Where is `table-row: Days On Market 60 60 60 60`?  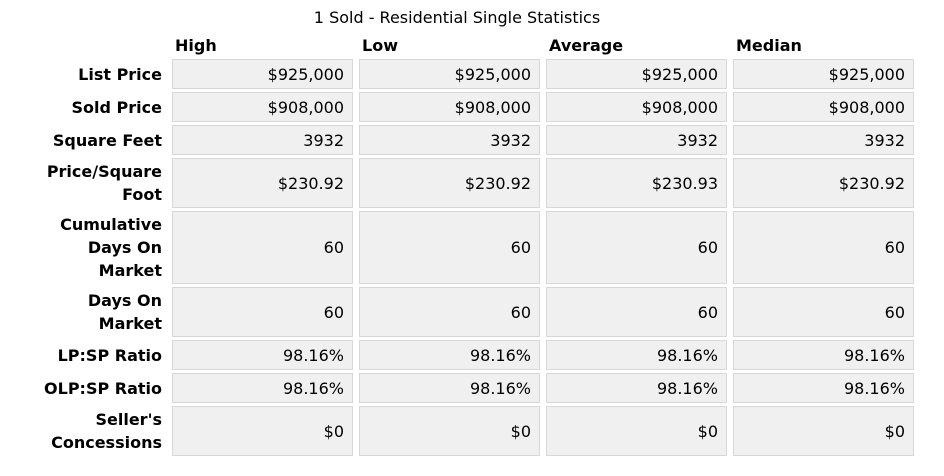 table-row: Days On Market 60 60 60 60 is located at coordinates (472, 312).